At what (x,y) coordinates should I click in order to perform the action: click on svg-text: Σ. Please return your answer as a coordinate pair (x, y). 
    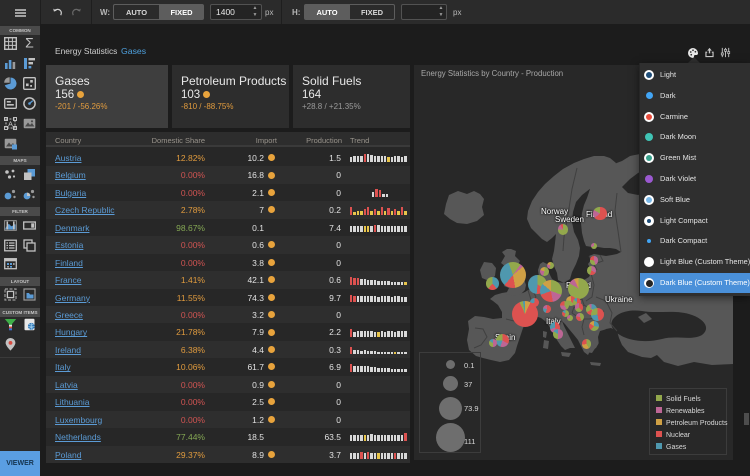
    Looking at the image, I should click on (29, 42).